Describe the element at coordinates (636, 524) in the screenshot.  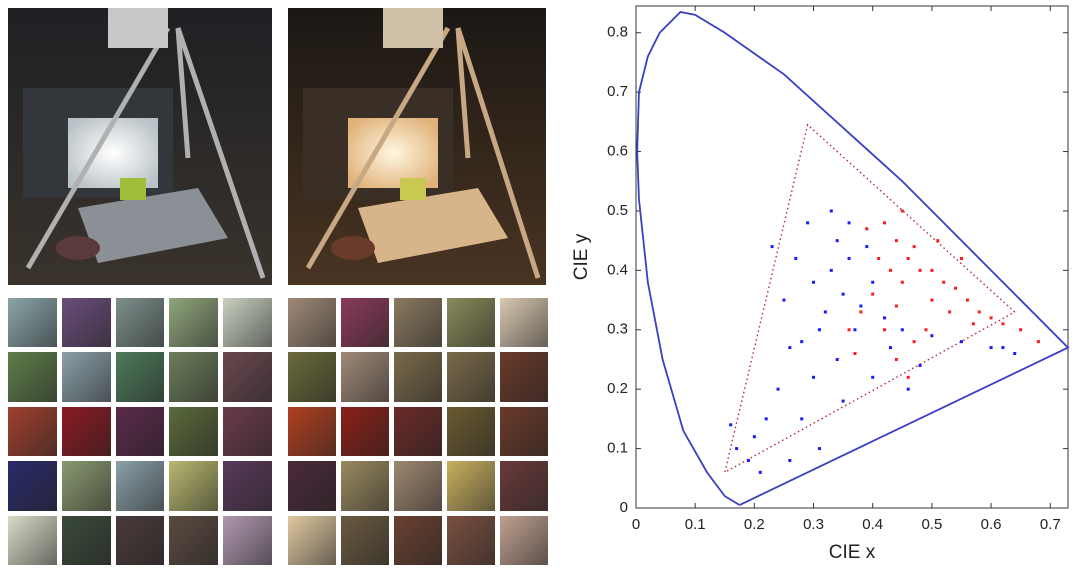
I see `x-tick-label: 0` at that location.